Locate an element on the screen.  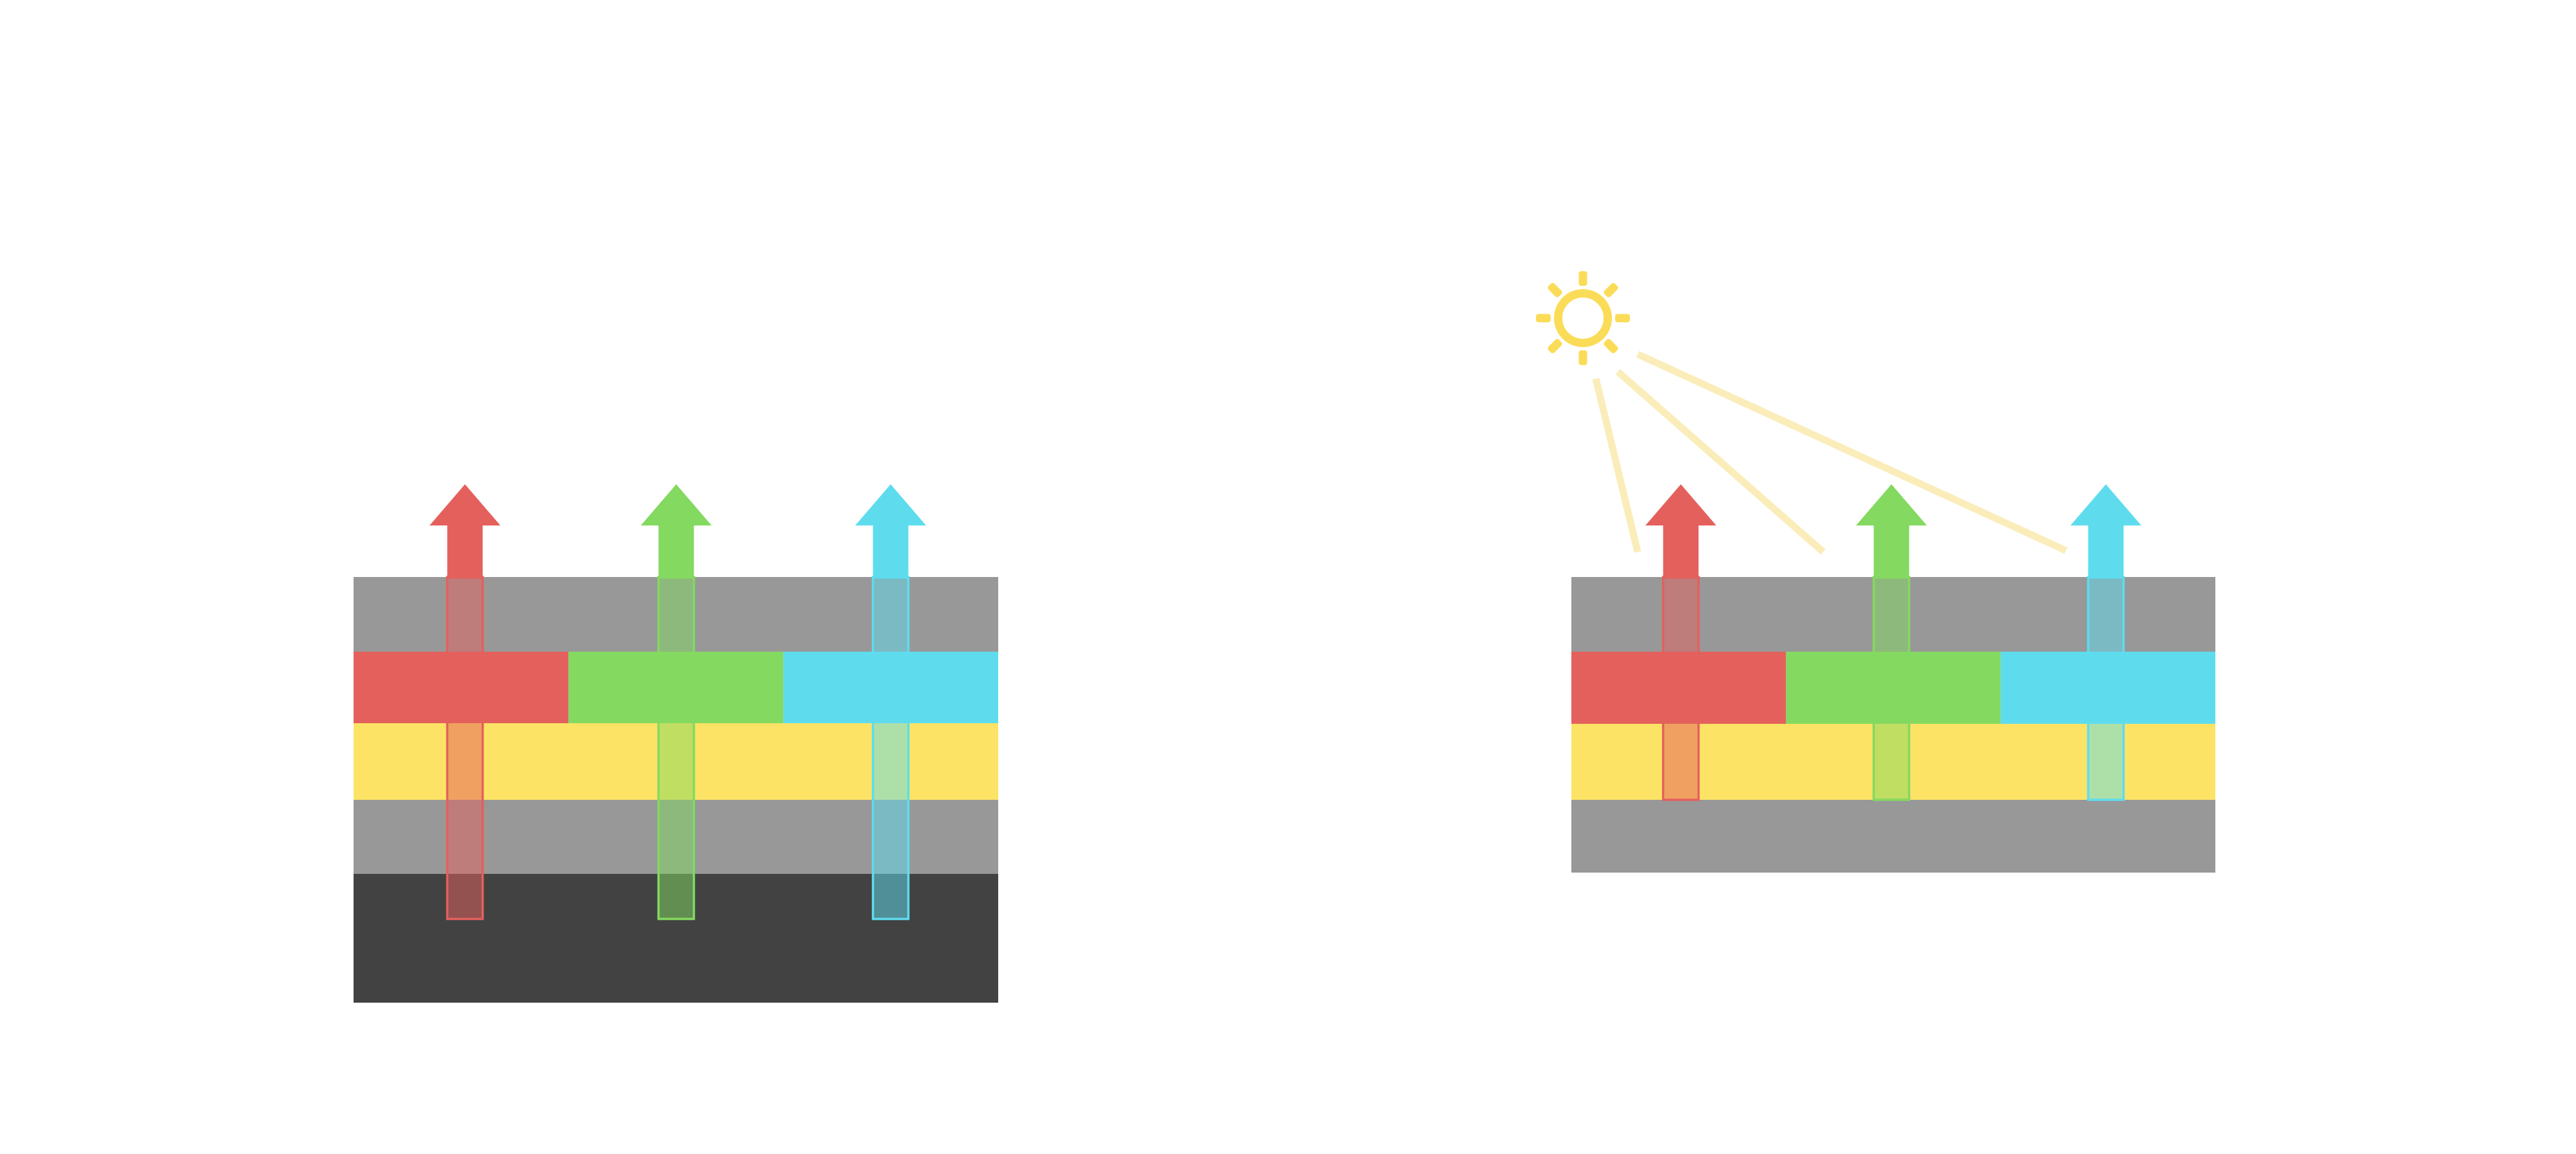
reflective-display-cyan-light-shaft is located at coordinates (2106, 688).